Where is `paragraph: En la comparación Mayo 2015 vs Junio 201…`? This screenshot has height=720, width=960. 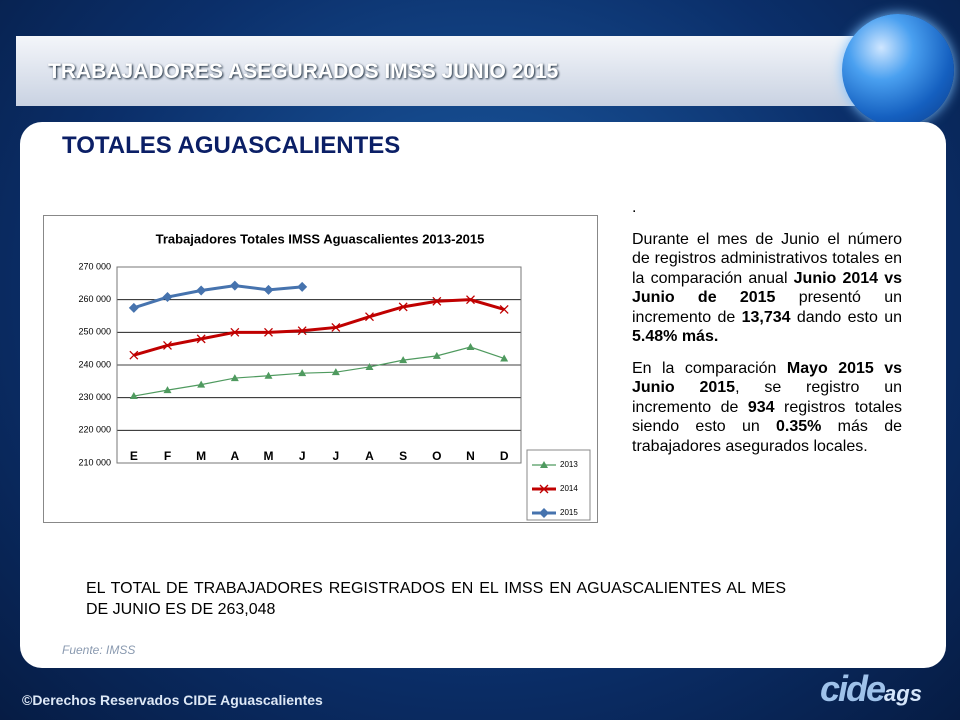
paragraph: En la comparación Mayo 2015 vs Junio 201… is located at coordinates (767, 408).